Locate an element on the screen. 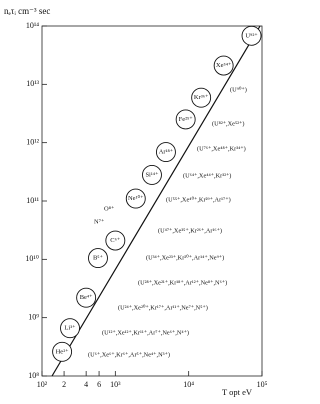  x-tick-label: 4 is located at coordinates (86, 384).